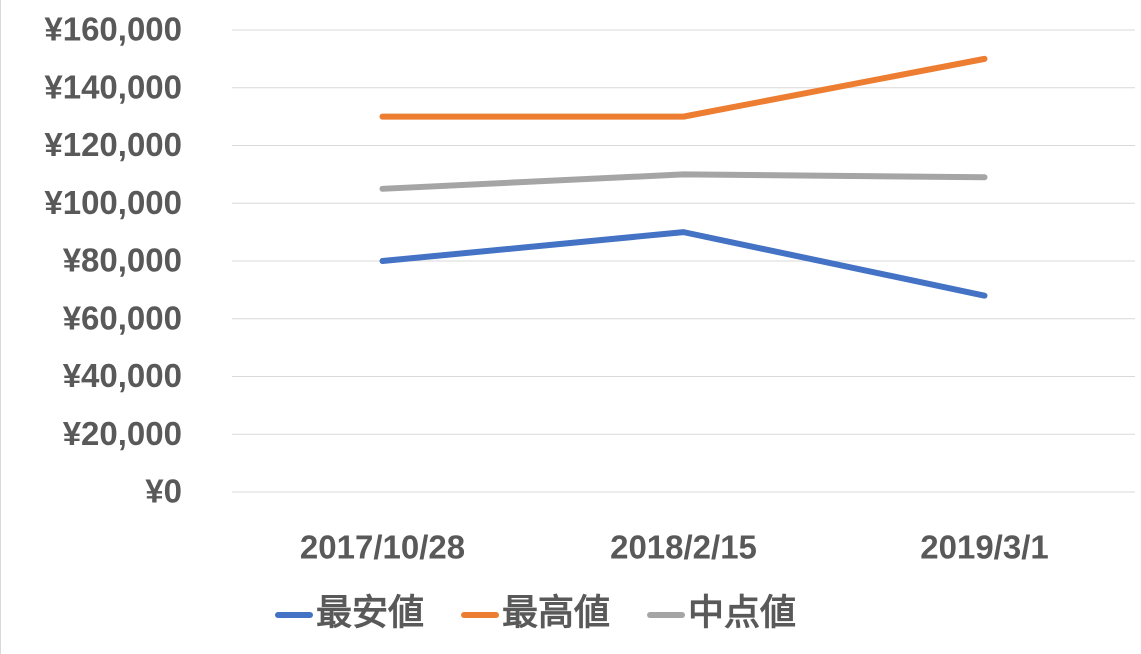 This screenshot has height=654, width=1141. What do you see at coordinates (122, 317) in the screenshot?
I see `y-tick-label: ¥60,000` at bounding box center [122, 317].